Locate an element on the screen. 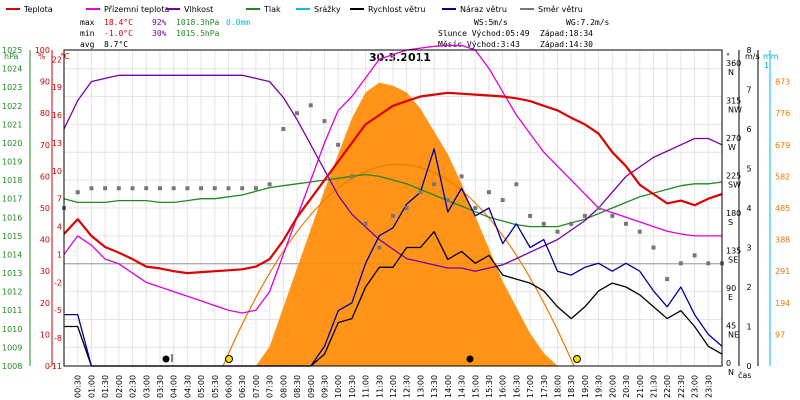 This screenshot has width=800, height=400. stats-hum-min: 30% is located at coordinates (159, 33).